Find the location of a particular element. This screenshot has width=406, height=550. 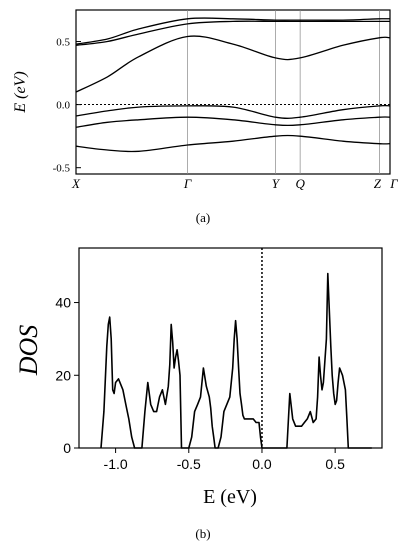

dos-y-axis-label: DOS is located at coordinates (28, 351).